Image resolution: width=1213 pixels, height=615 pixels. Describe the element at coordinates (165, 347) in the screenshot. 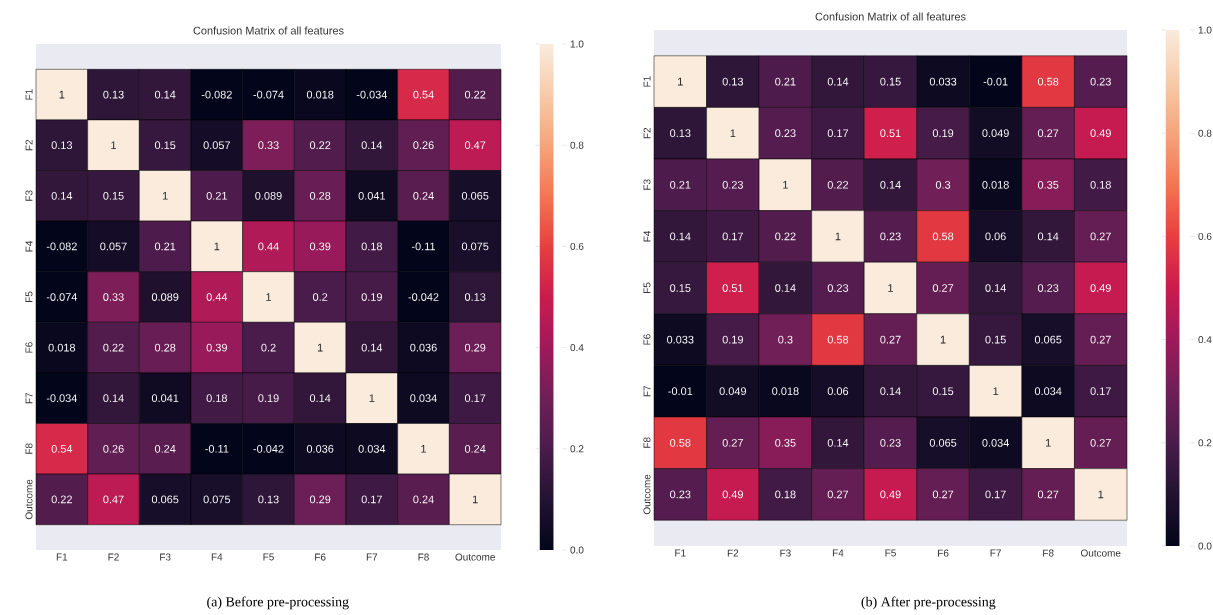

I see `data-label: 0.28` at that location.